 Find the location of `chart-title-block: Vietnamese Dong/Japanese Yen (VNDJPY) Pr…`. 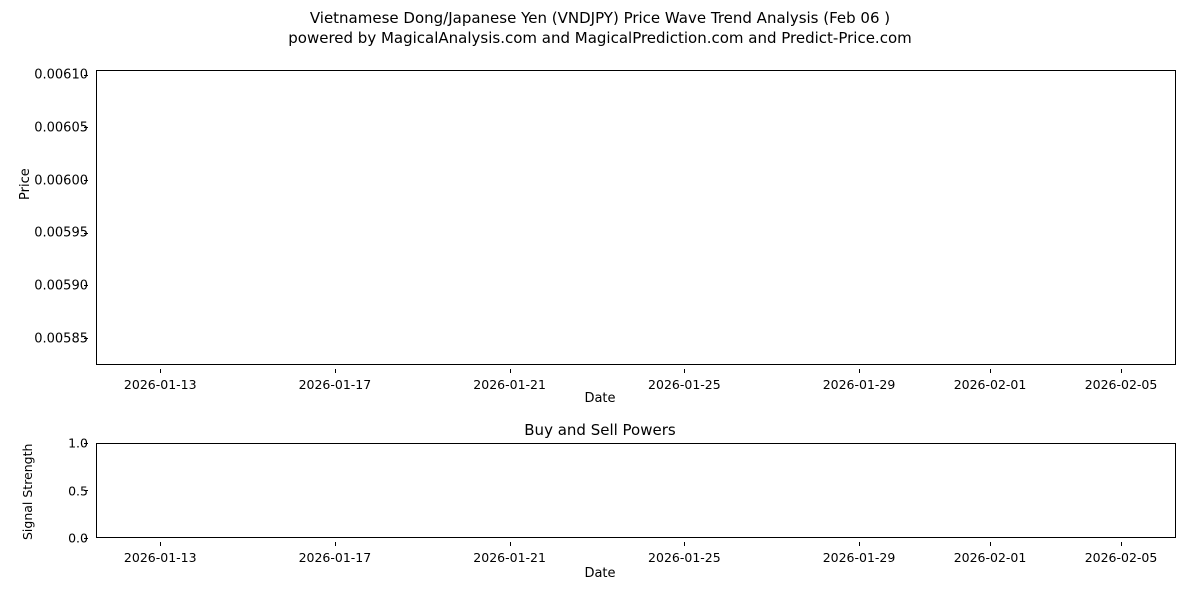

chart-title-block: Vietnamese Dong/Japanese Yen (VNDJPY) Pr… is located at coordinates (600, 28).